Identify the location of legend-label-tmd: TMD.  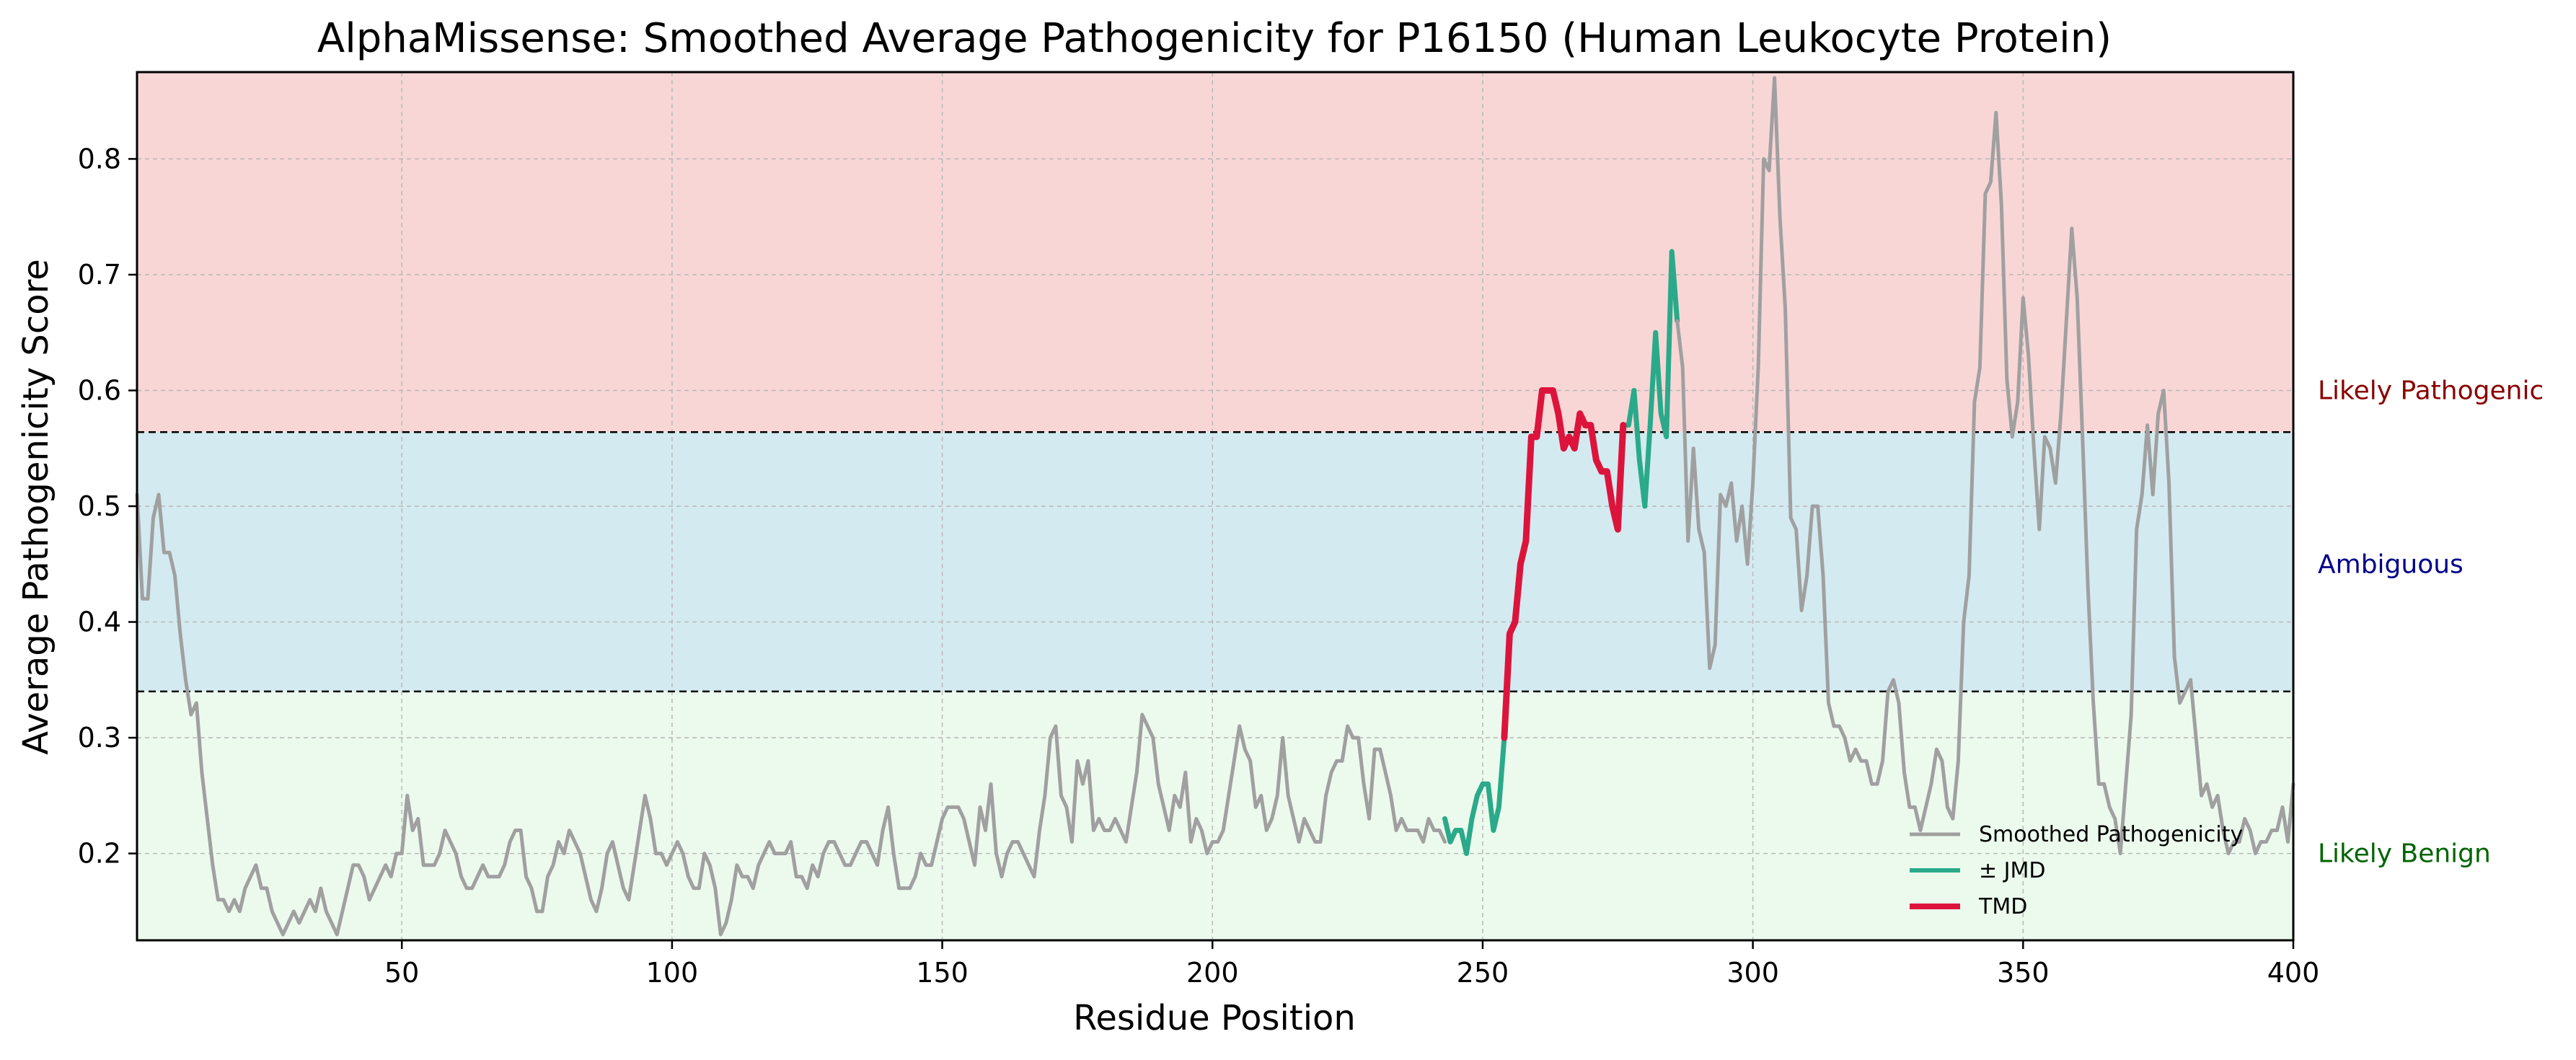
(2002, 907).